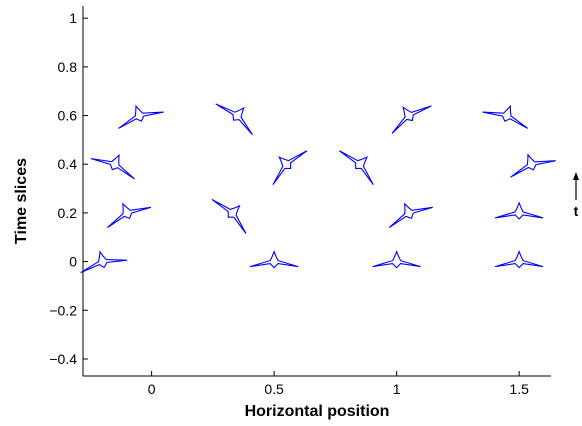  What do you see at coordinates (519, 389) in the screenshot?
I see `x-tick-label: 1.5` at bounding box center [519, 389].